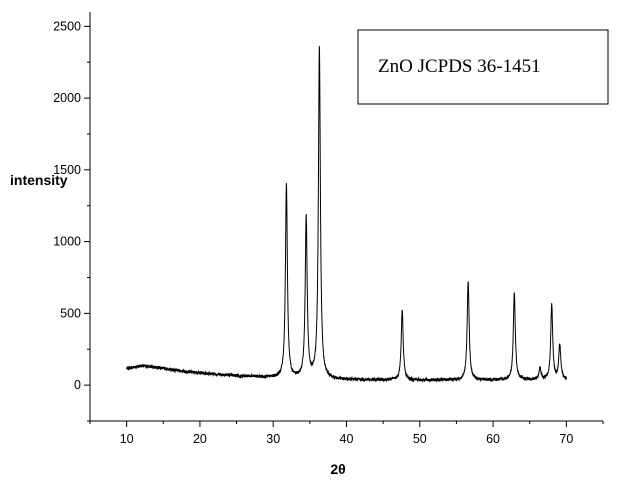 Image resolution: width=629 pixels, height=480 pixels. I want to click on legend-box, so click(483, 67).